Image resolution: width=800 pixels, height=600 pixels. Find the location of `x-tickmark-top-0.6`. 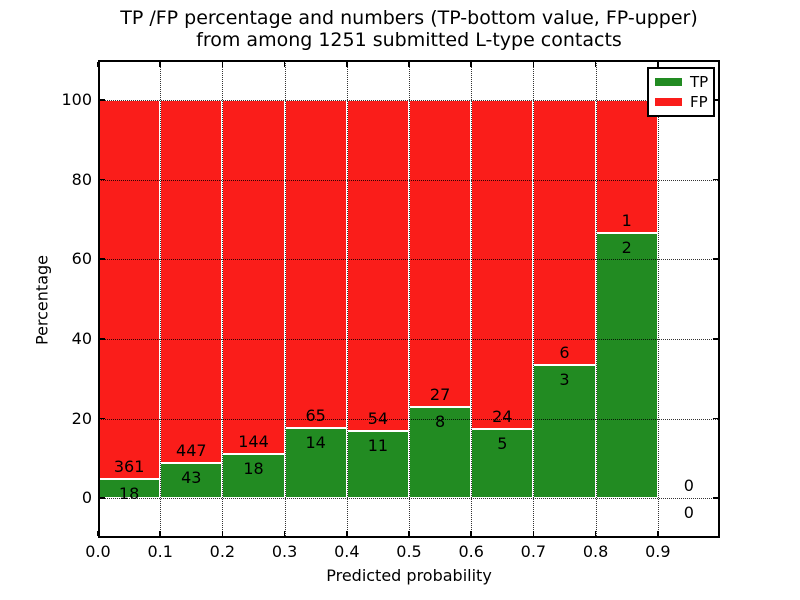

x-tickmark-top-0.6 is located at coordinates (471, 64).